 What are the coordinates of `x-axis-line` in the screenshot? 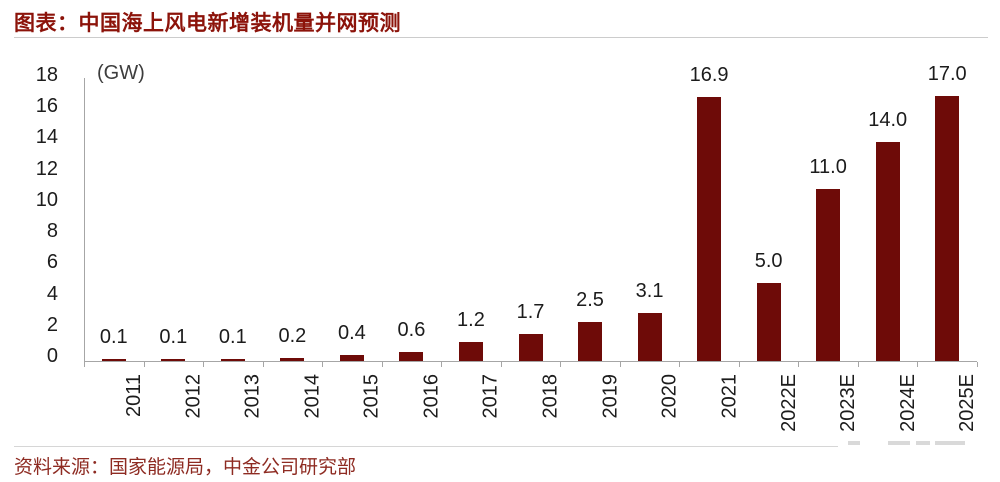 It's located at (530, 361).